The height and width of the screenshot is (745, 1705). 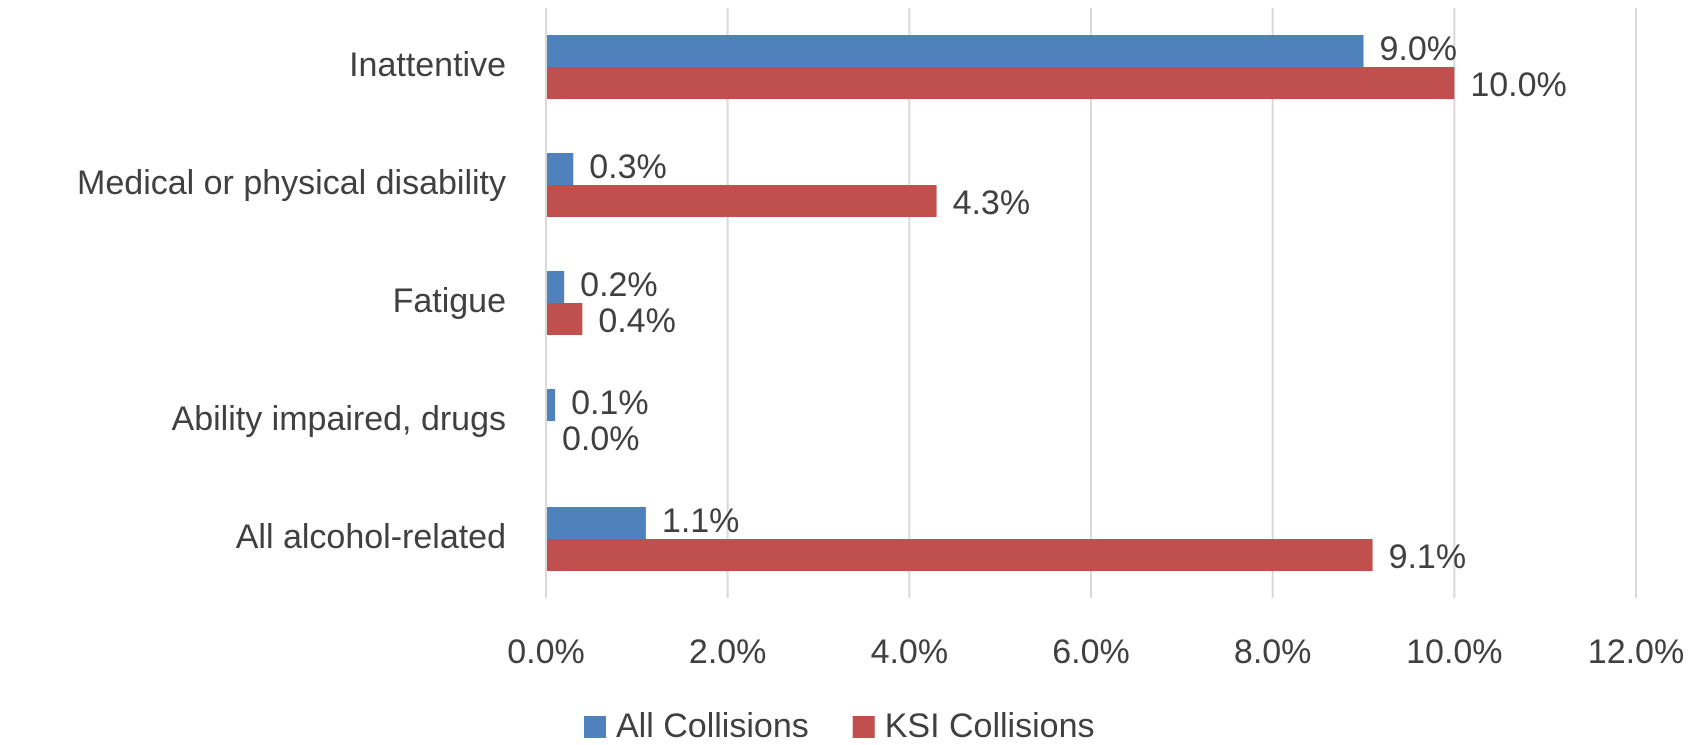 I want to click on data-label: 10.0%, so click(x=1518, y=85).